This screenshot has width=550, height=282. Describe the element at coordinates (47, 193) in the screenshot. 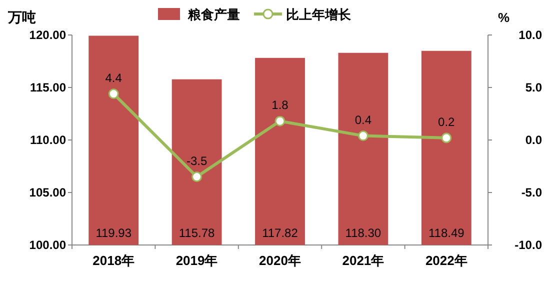

I see `y-tick-label: 105.00` at that location.